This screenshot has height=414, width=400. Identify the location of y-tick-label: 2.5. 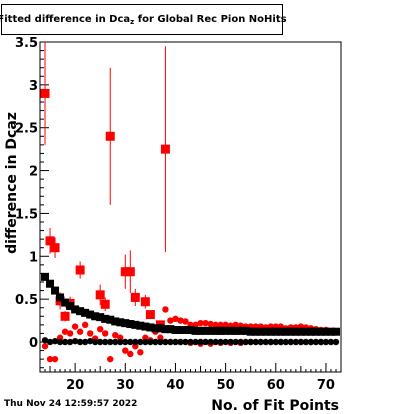
(26, 129).